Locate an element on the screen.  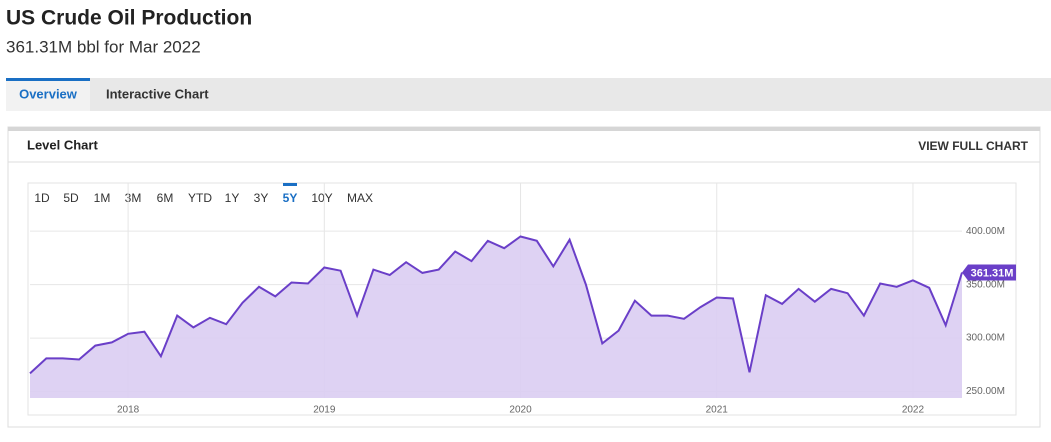
range-button: MAX is located at coordinates (360, 198).